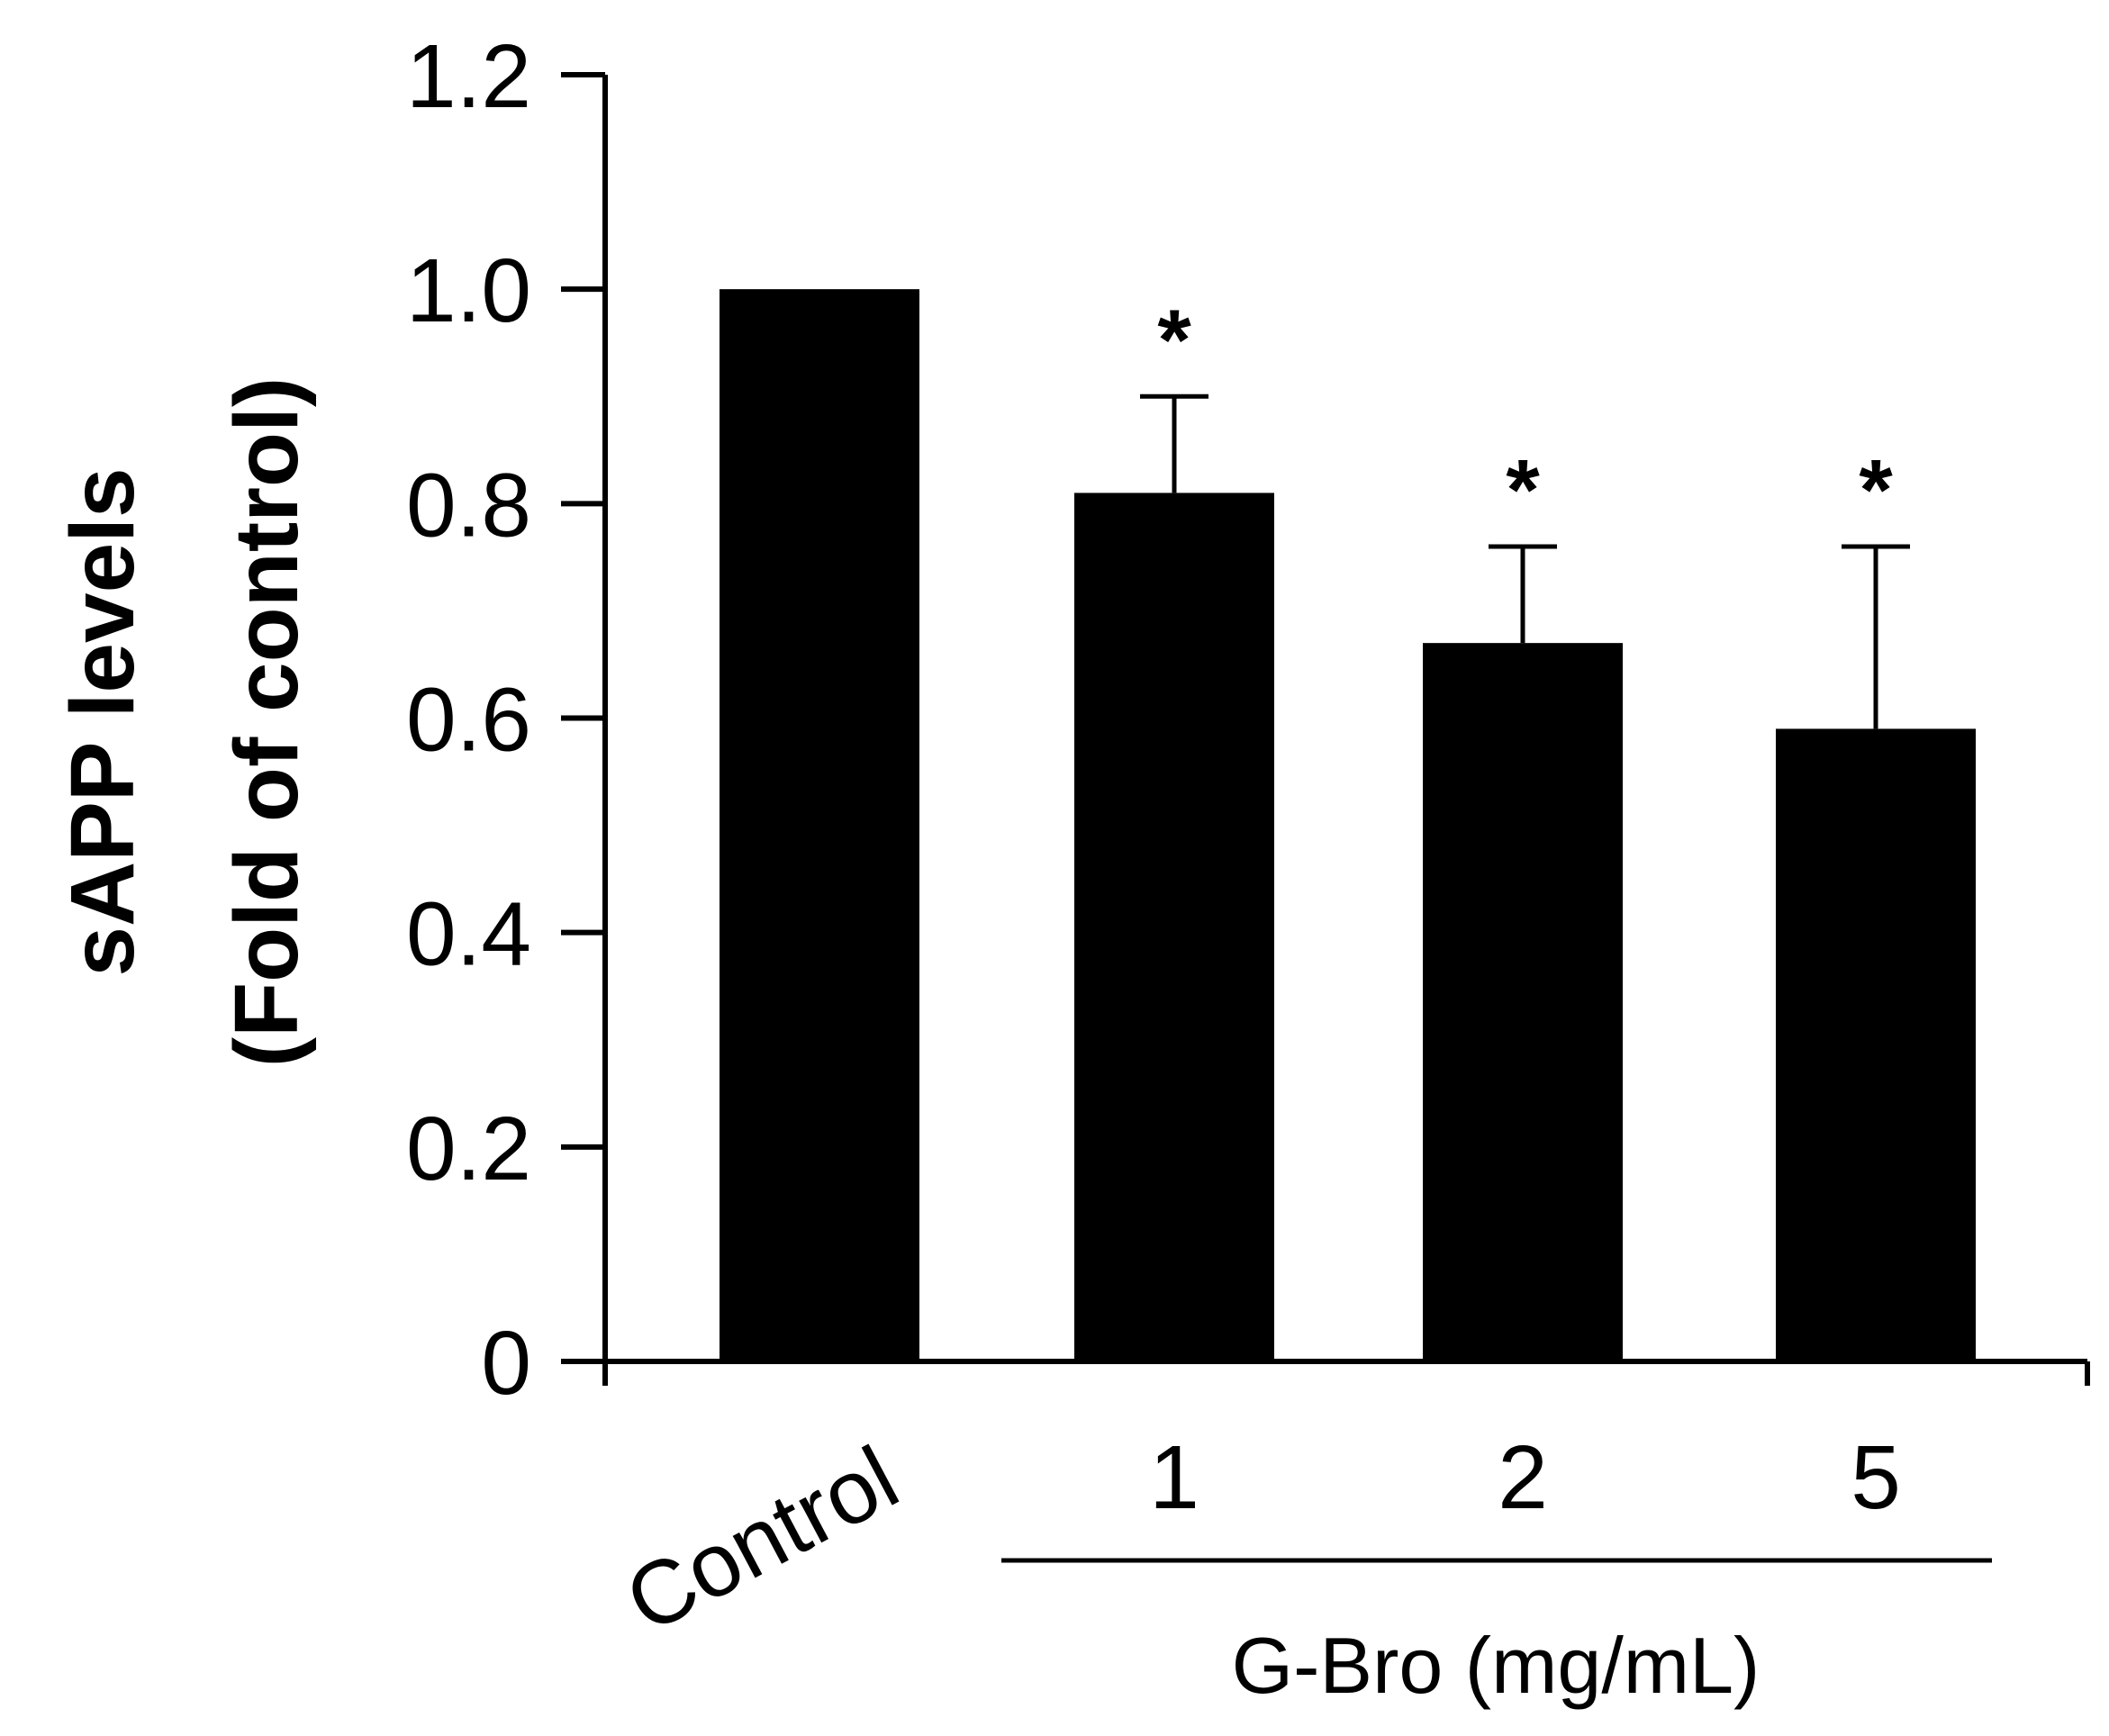 The height and width of the screenshot is (1736, 2109). Describe the element at coordinates (506, 1363) in the screenshot. I see `y-tick-label: 0` at that location.